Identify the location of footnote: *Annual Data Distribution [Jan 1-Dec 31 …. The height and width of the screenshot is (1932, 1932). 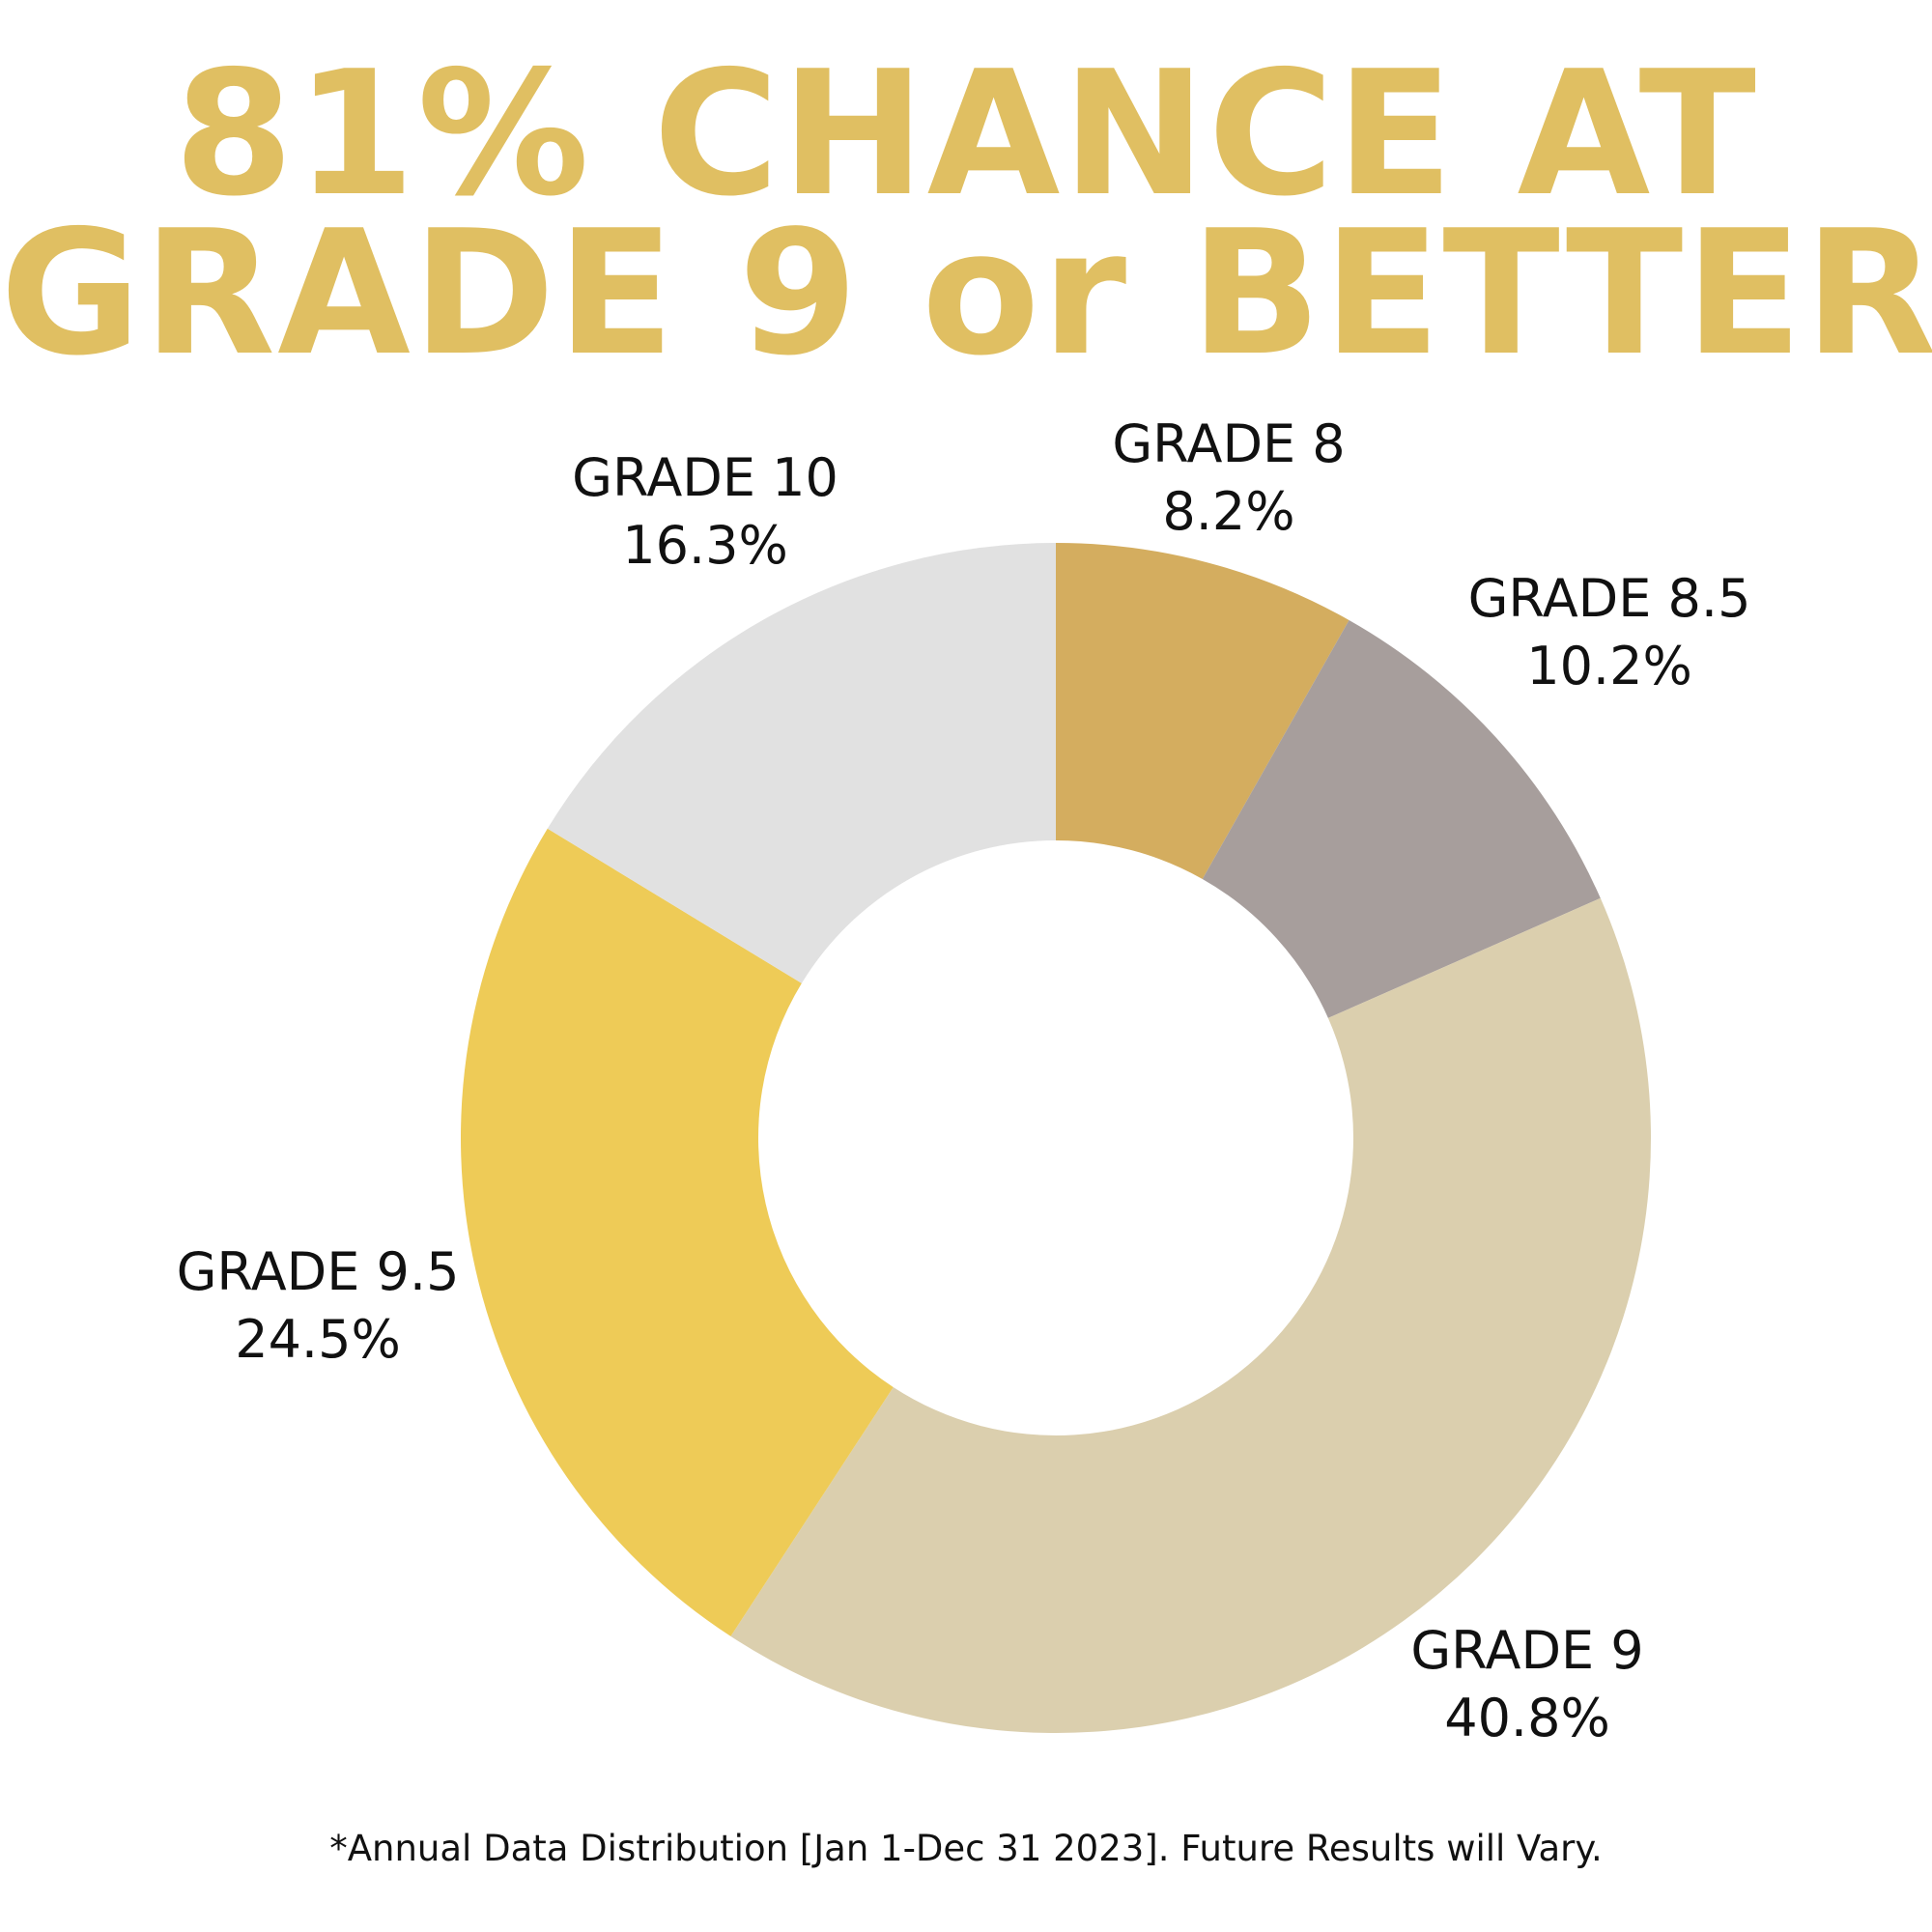
(966, 1848).